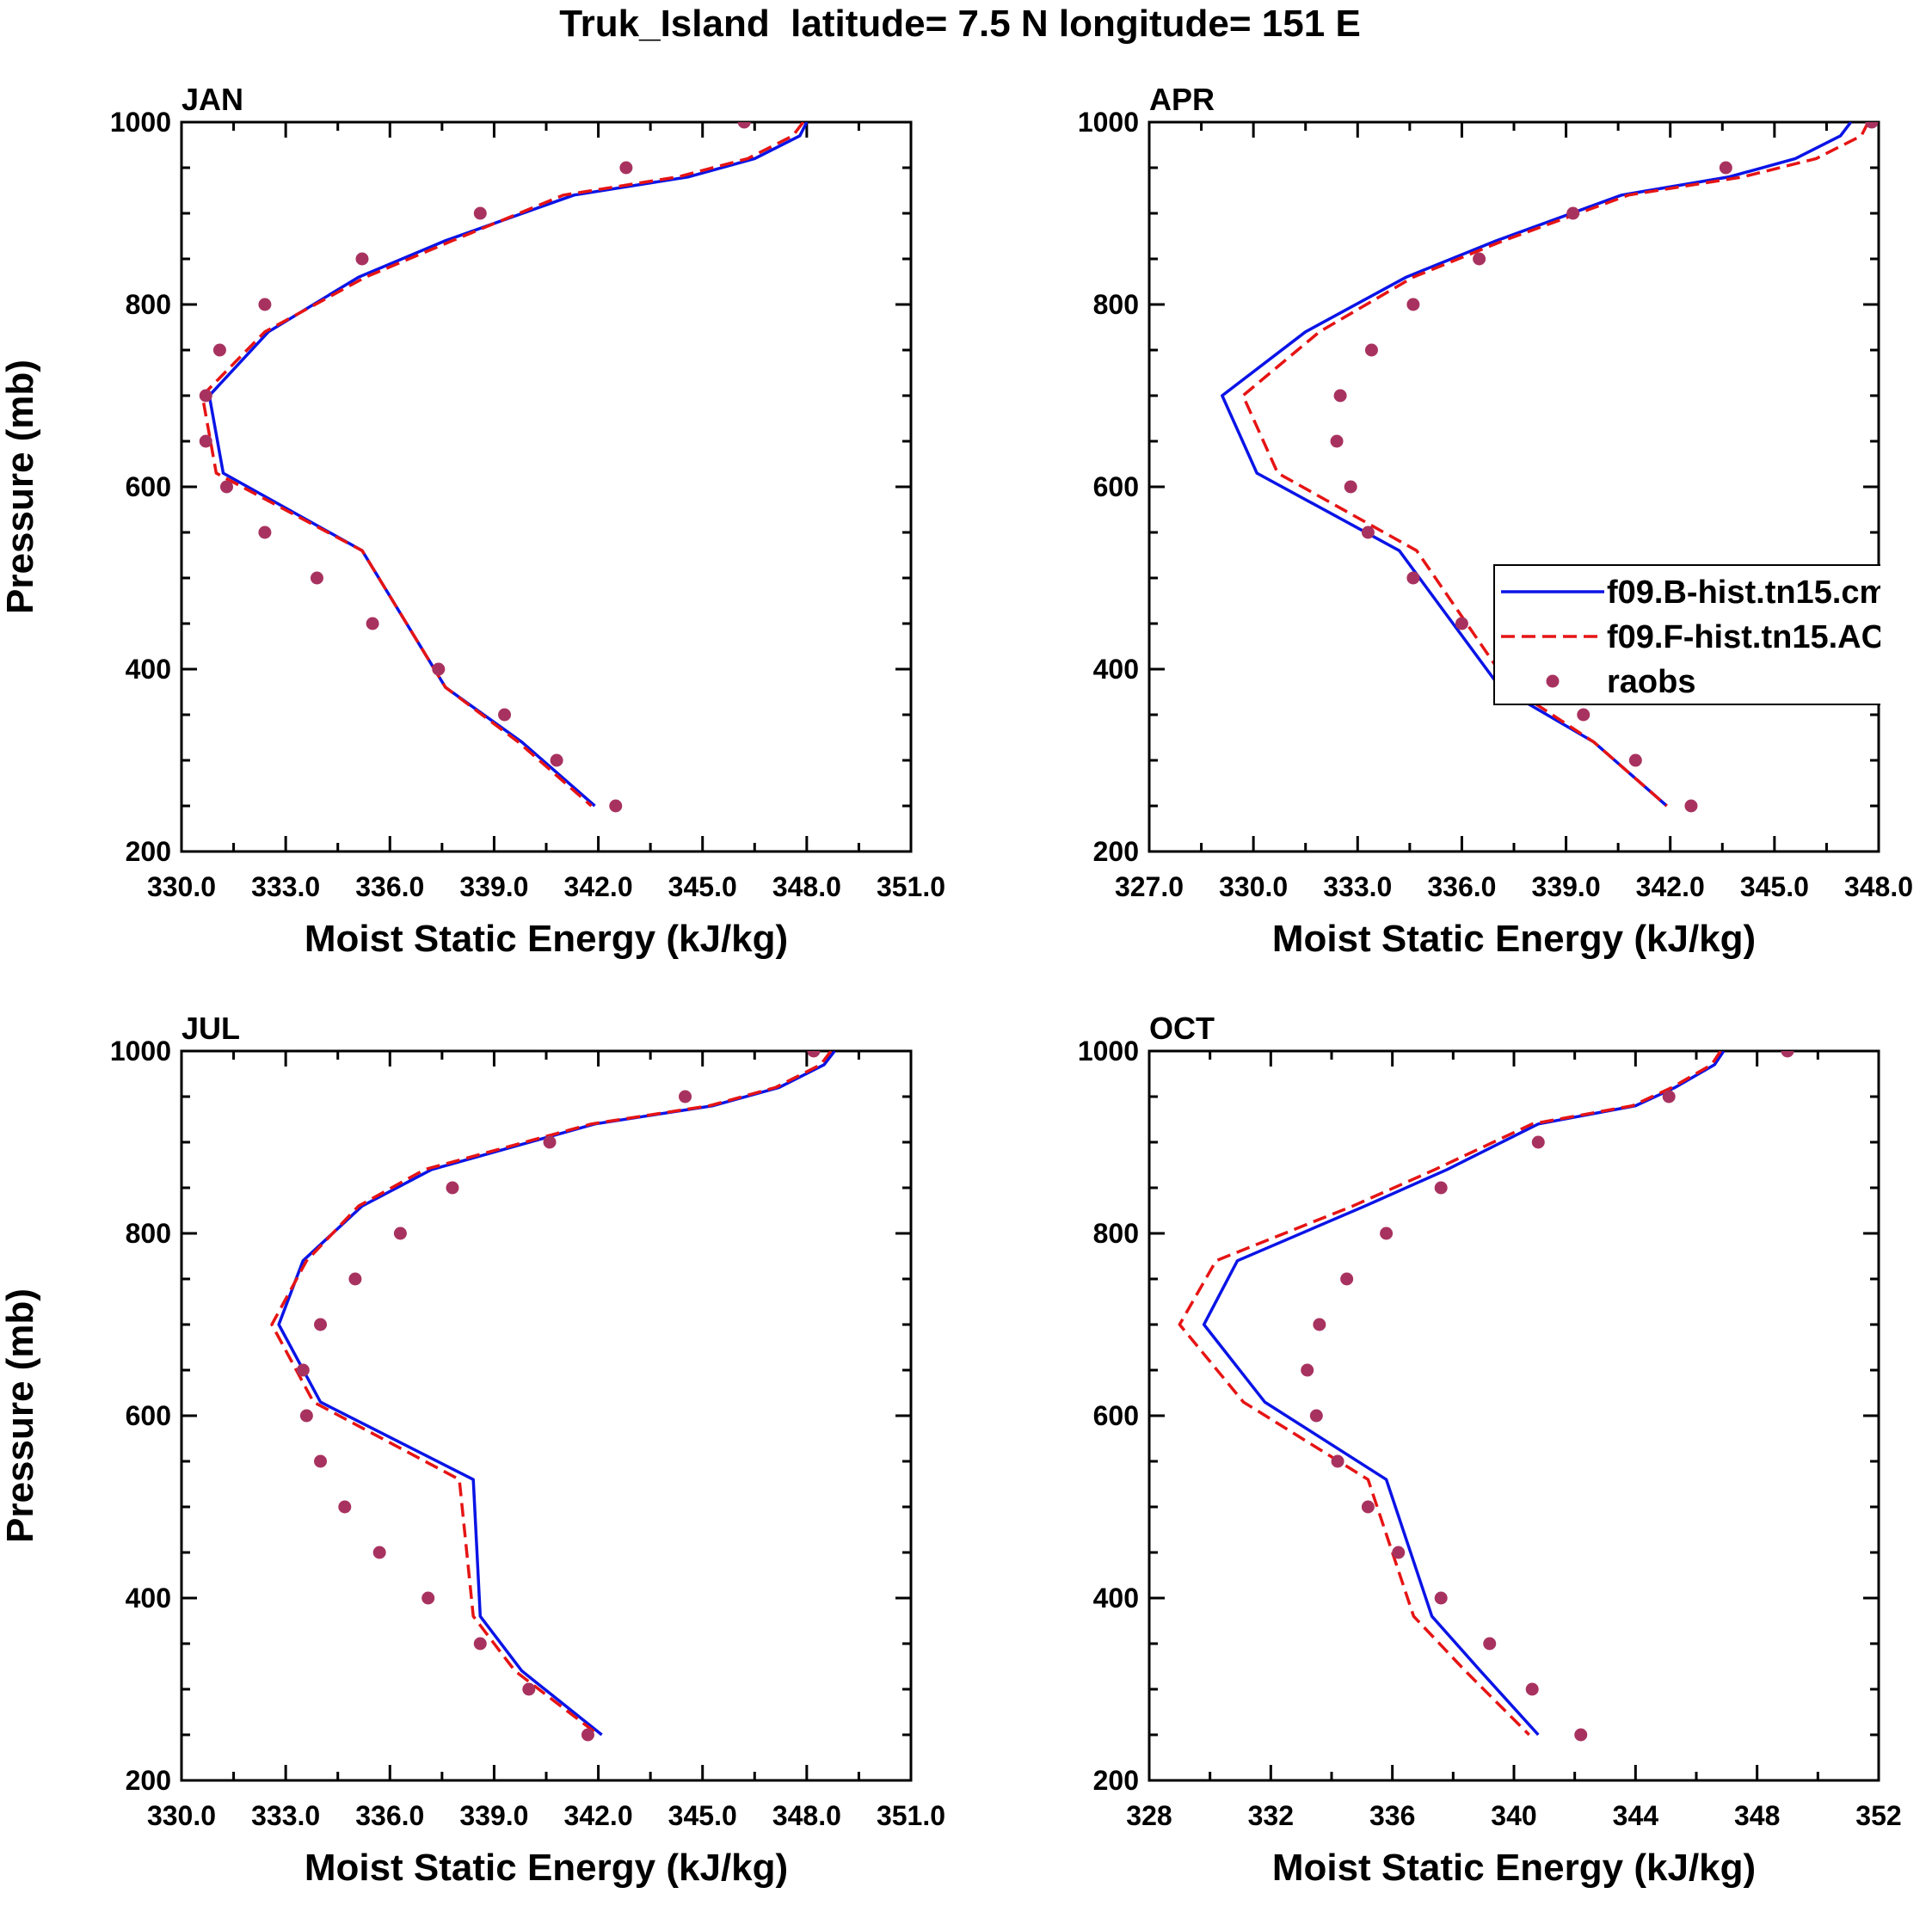 This screenshot has width=1932, height=1918. Describe the element at coordinates (1752, 637) in the screenshot. I see `legend-label: f09.F-hist.tn15.ACr` at that location.